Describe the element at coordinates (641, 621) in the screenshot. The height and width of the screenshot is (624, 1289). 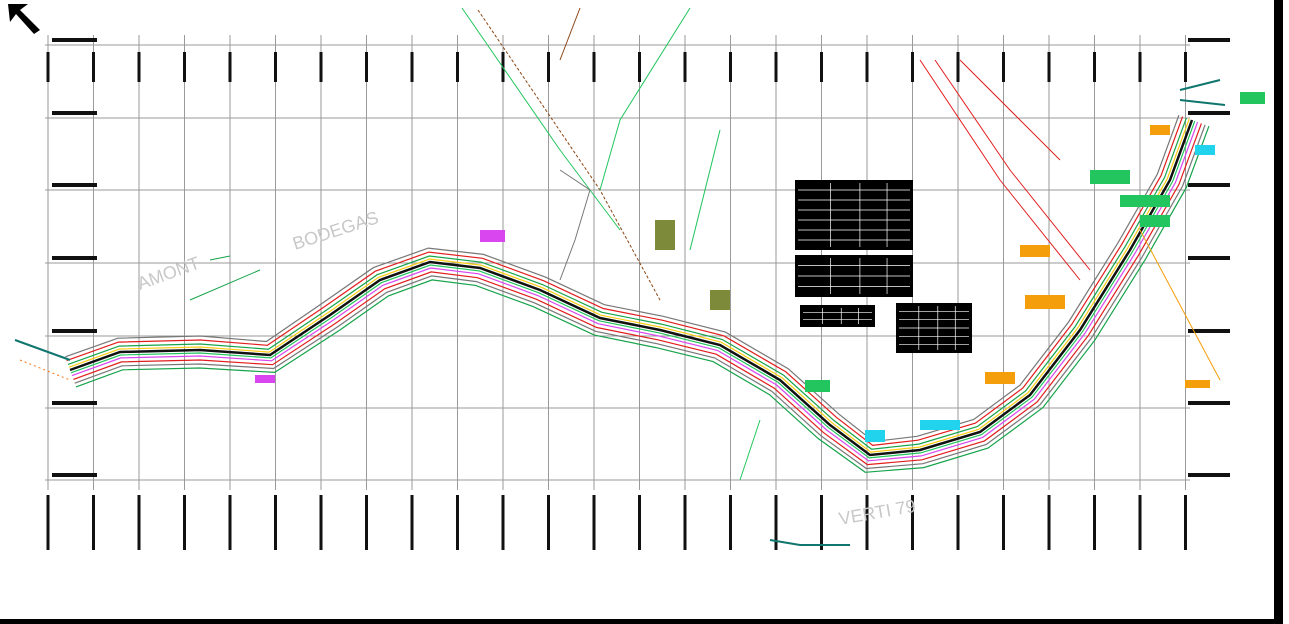
I see `bottom-border` at that location.